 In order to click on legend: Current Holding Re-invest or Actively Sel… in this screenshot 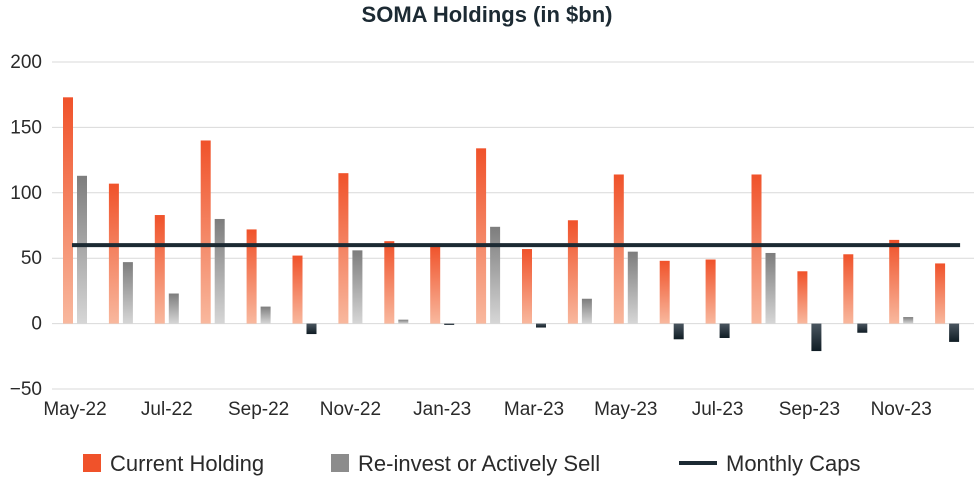, I will do `click(472, 463)`.